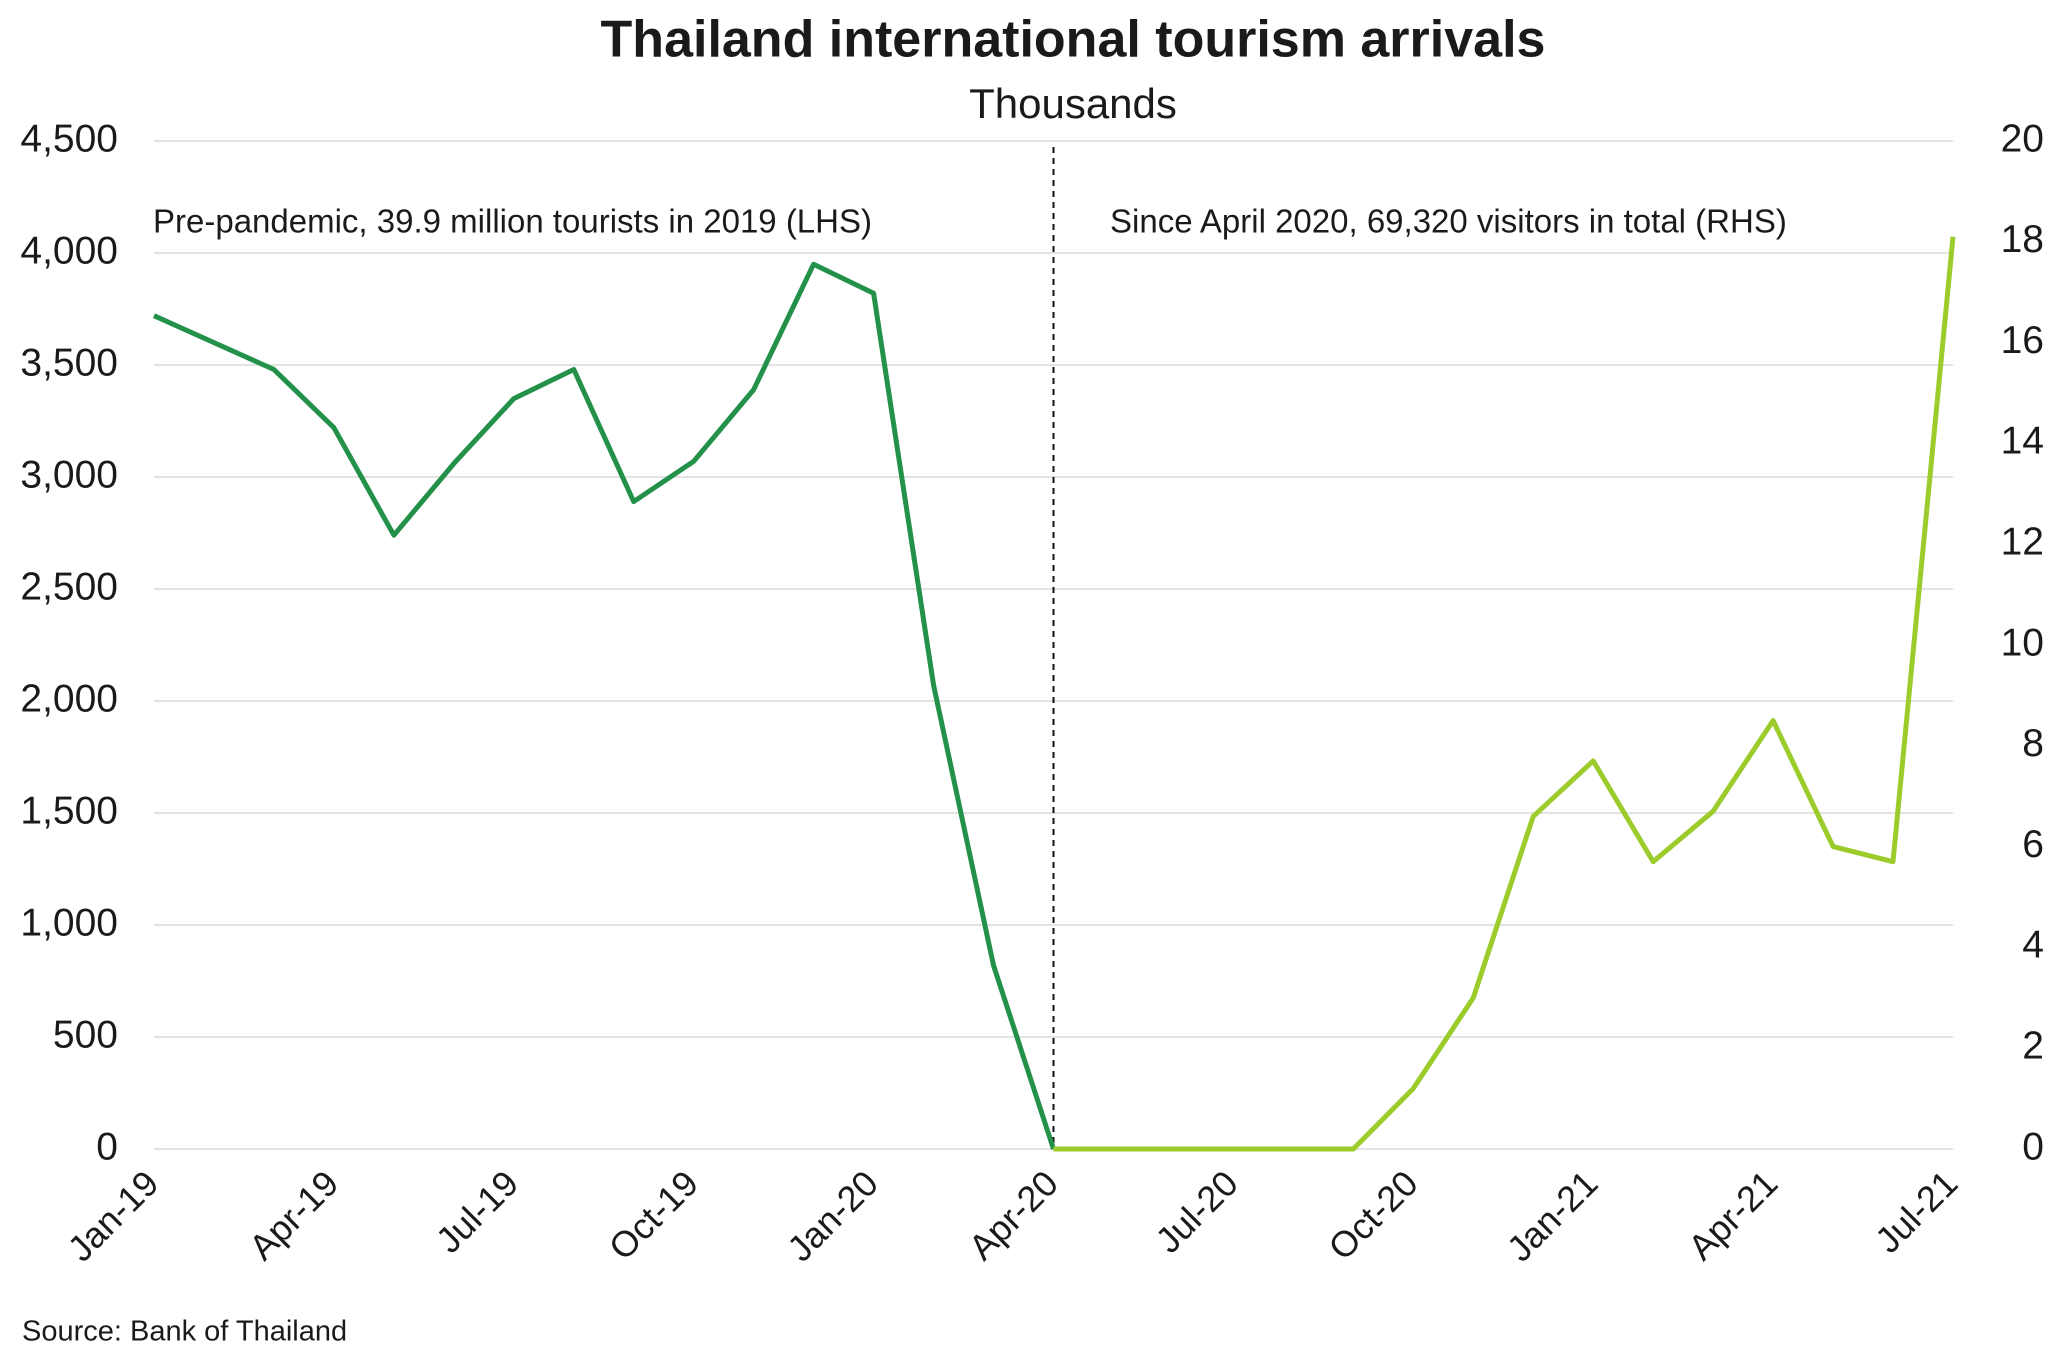 This screenshot has height=1356, width=2048. Describe the element at coordinates (2022, 642) in the screenshot. I see `y2-tick-label: 10` at that location.